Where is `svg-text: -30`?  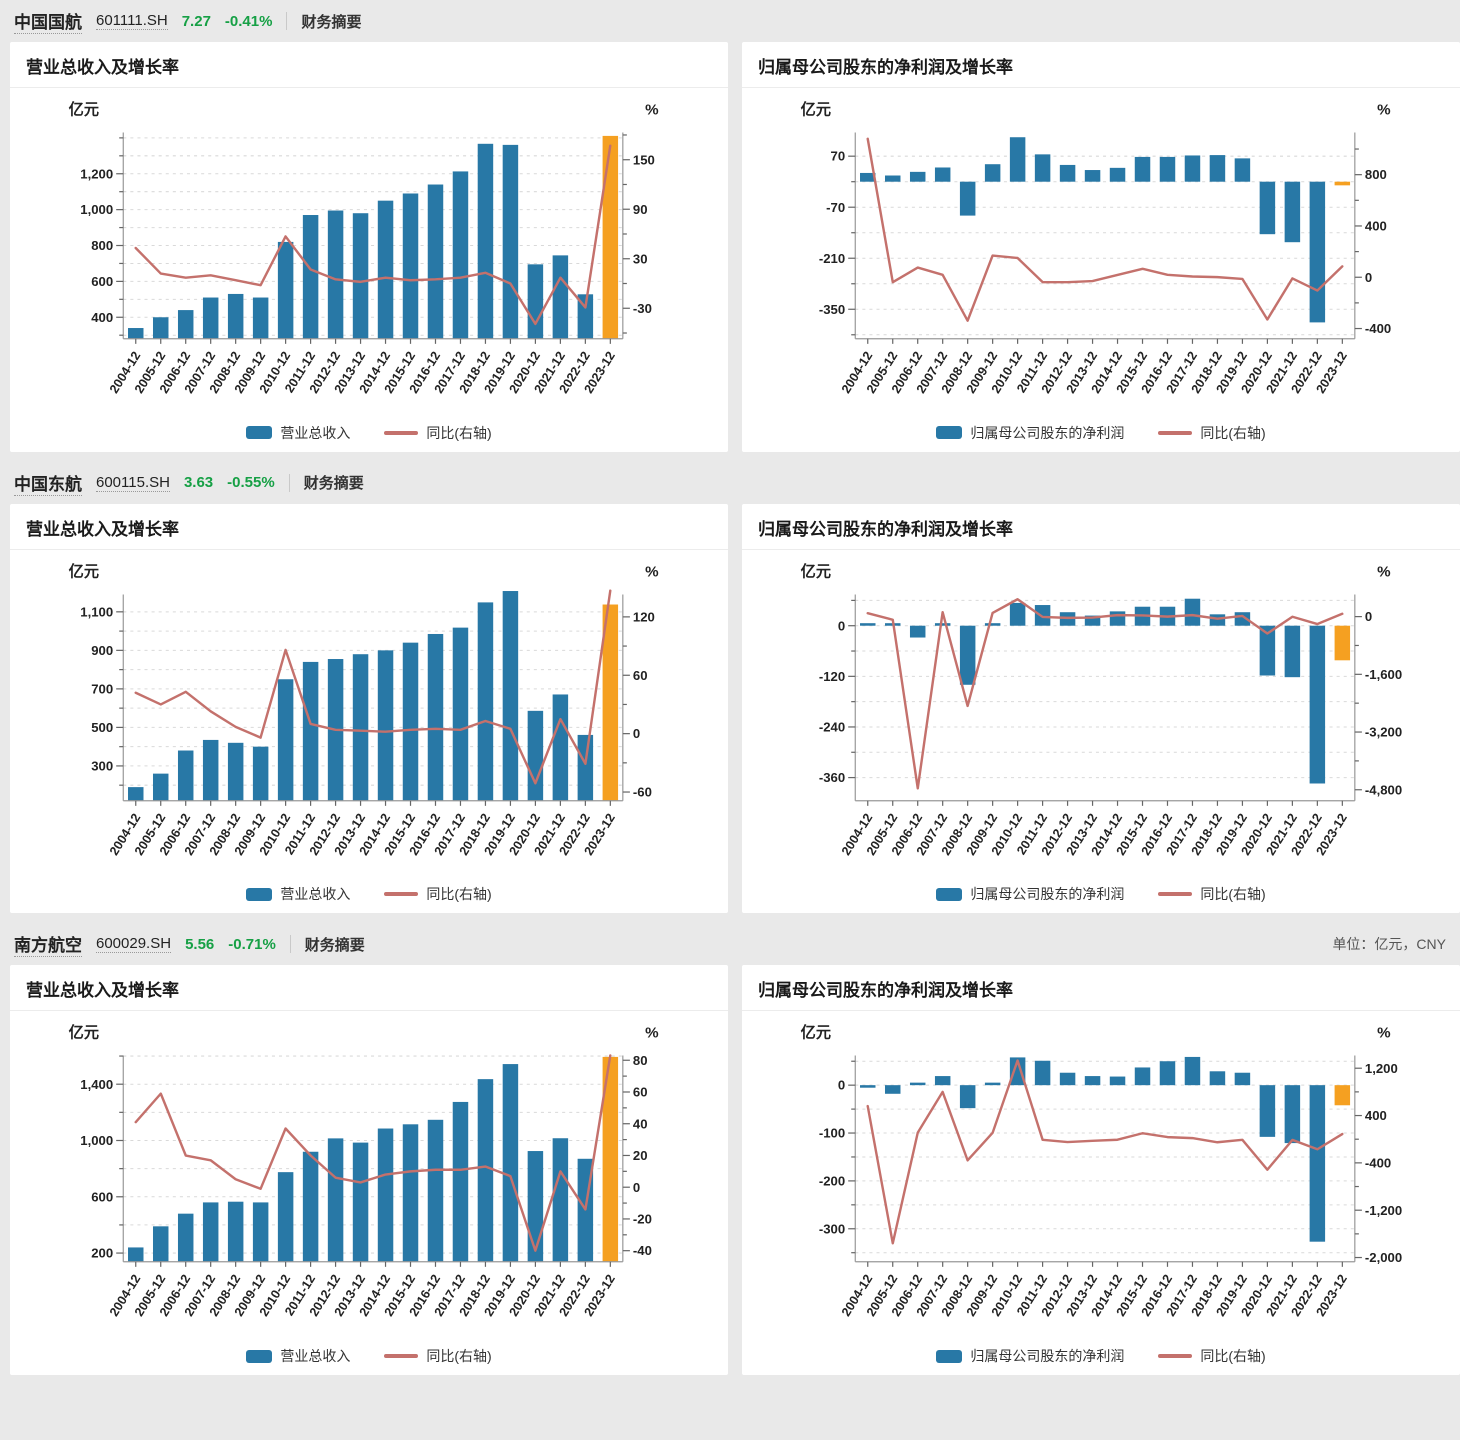 svg-text: -30 is located at coordinates (642, 308).